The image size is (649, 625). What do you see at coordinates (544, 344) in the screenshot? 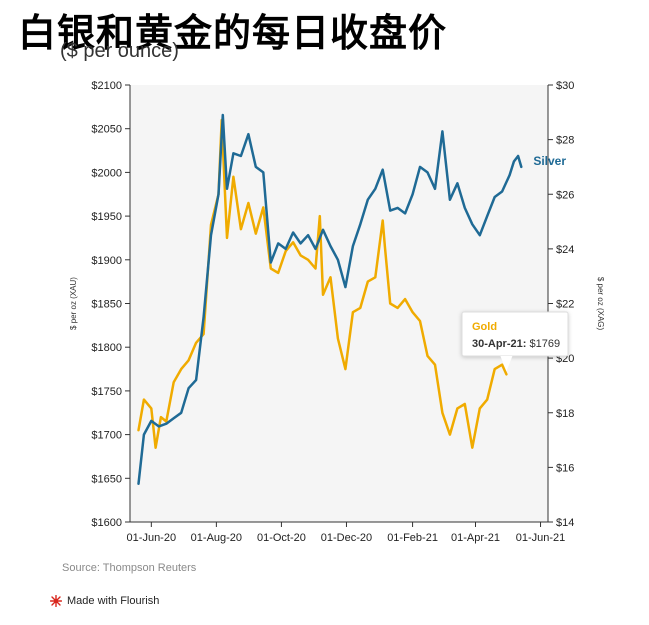
I see `tooltip-value: $1769` at bounding box center [544, 344].